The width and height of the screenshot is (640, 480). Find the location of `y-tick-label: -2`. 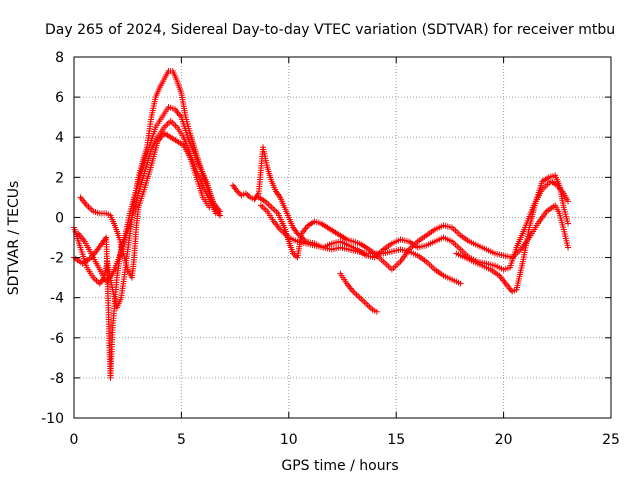

y-tick-label: -2 is located at coordinates (57, 259).